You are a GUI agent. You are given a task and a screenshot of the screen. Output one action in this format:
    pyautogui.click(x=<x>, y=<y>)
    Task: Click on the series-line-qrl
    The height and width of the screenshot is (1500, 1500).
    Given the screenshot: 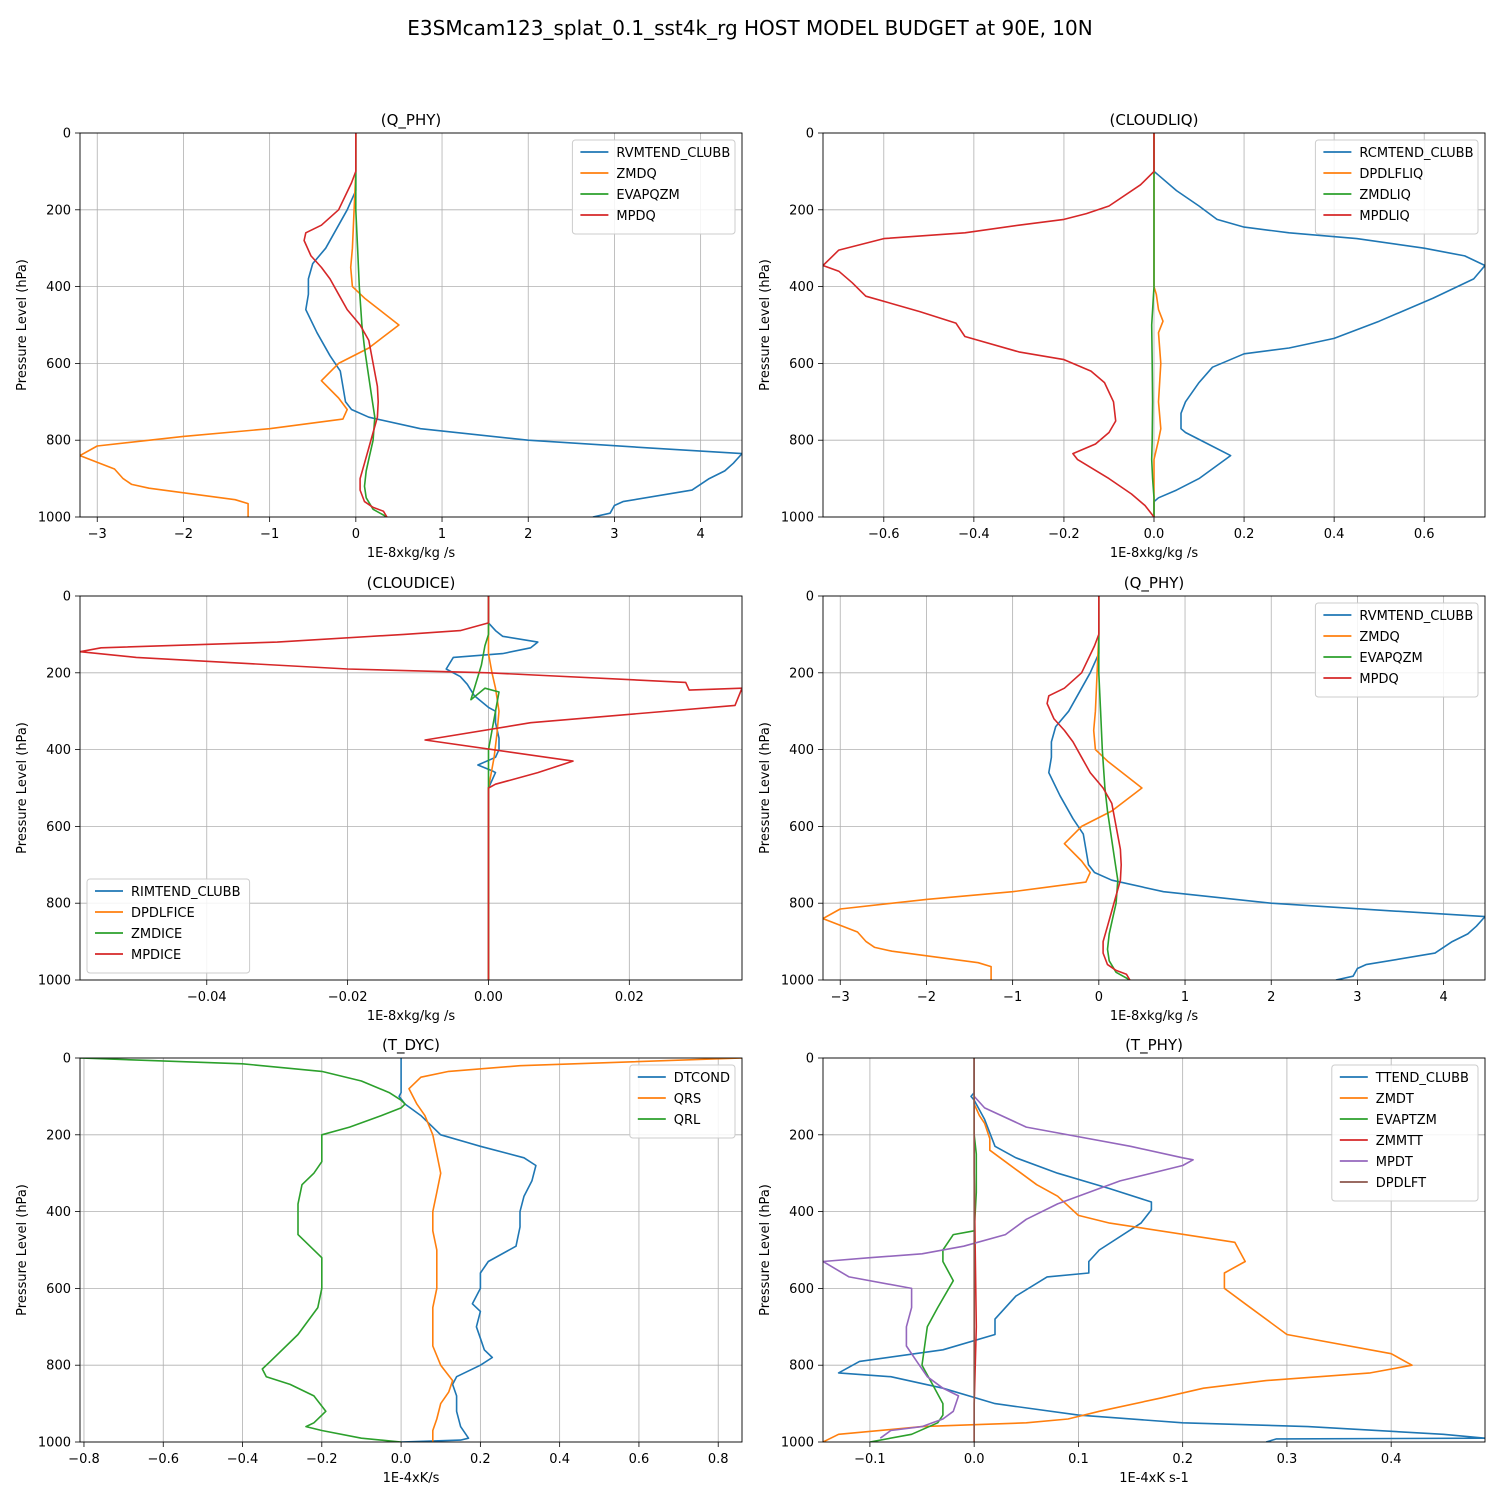 What is the action you would take?
    pyautogui.click(x=243, y=1250)
    